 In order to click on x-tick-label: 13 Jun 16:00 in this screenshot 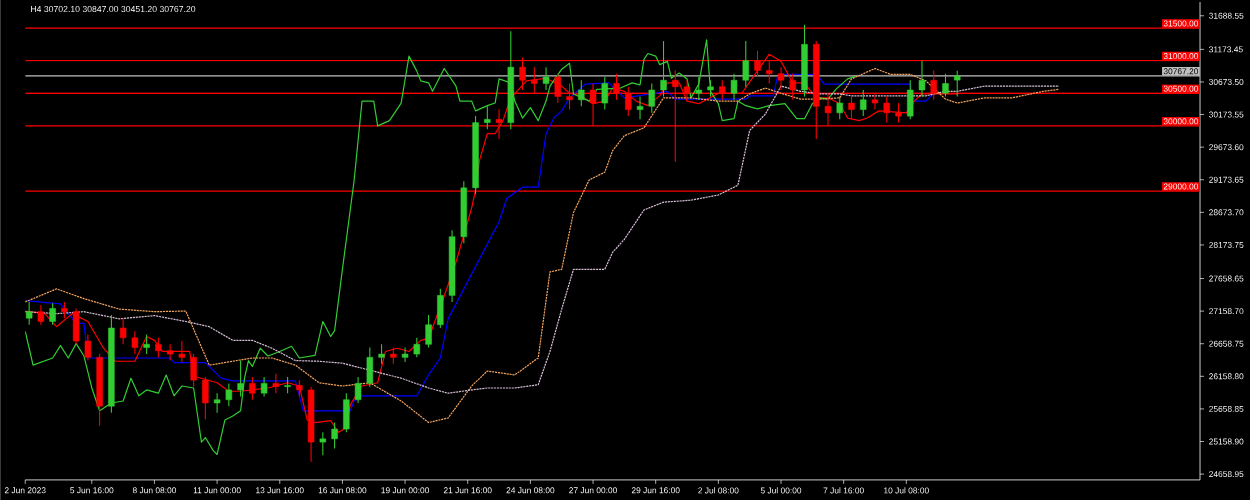, I will do `click(280, 490)`.